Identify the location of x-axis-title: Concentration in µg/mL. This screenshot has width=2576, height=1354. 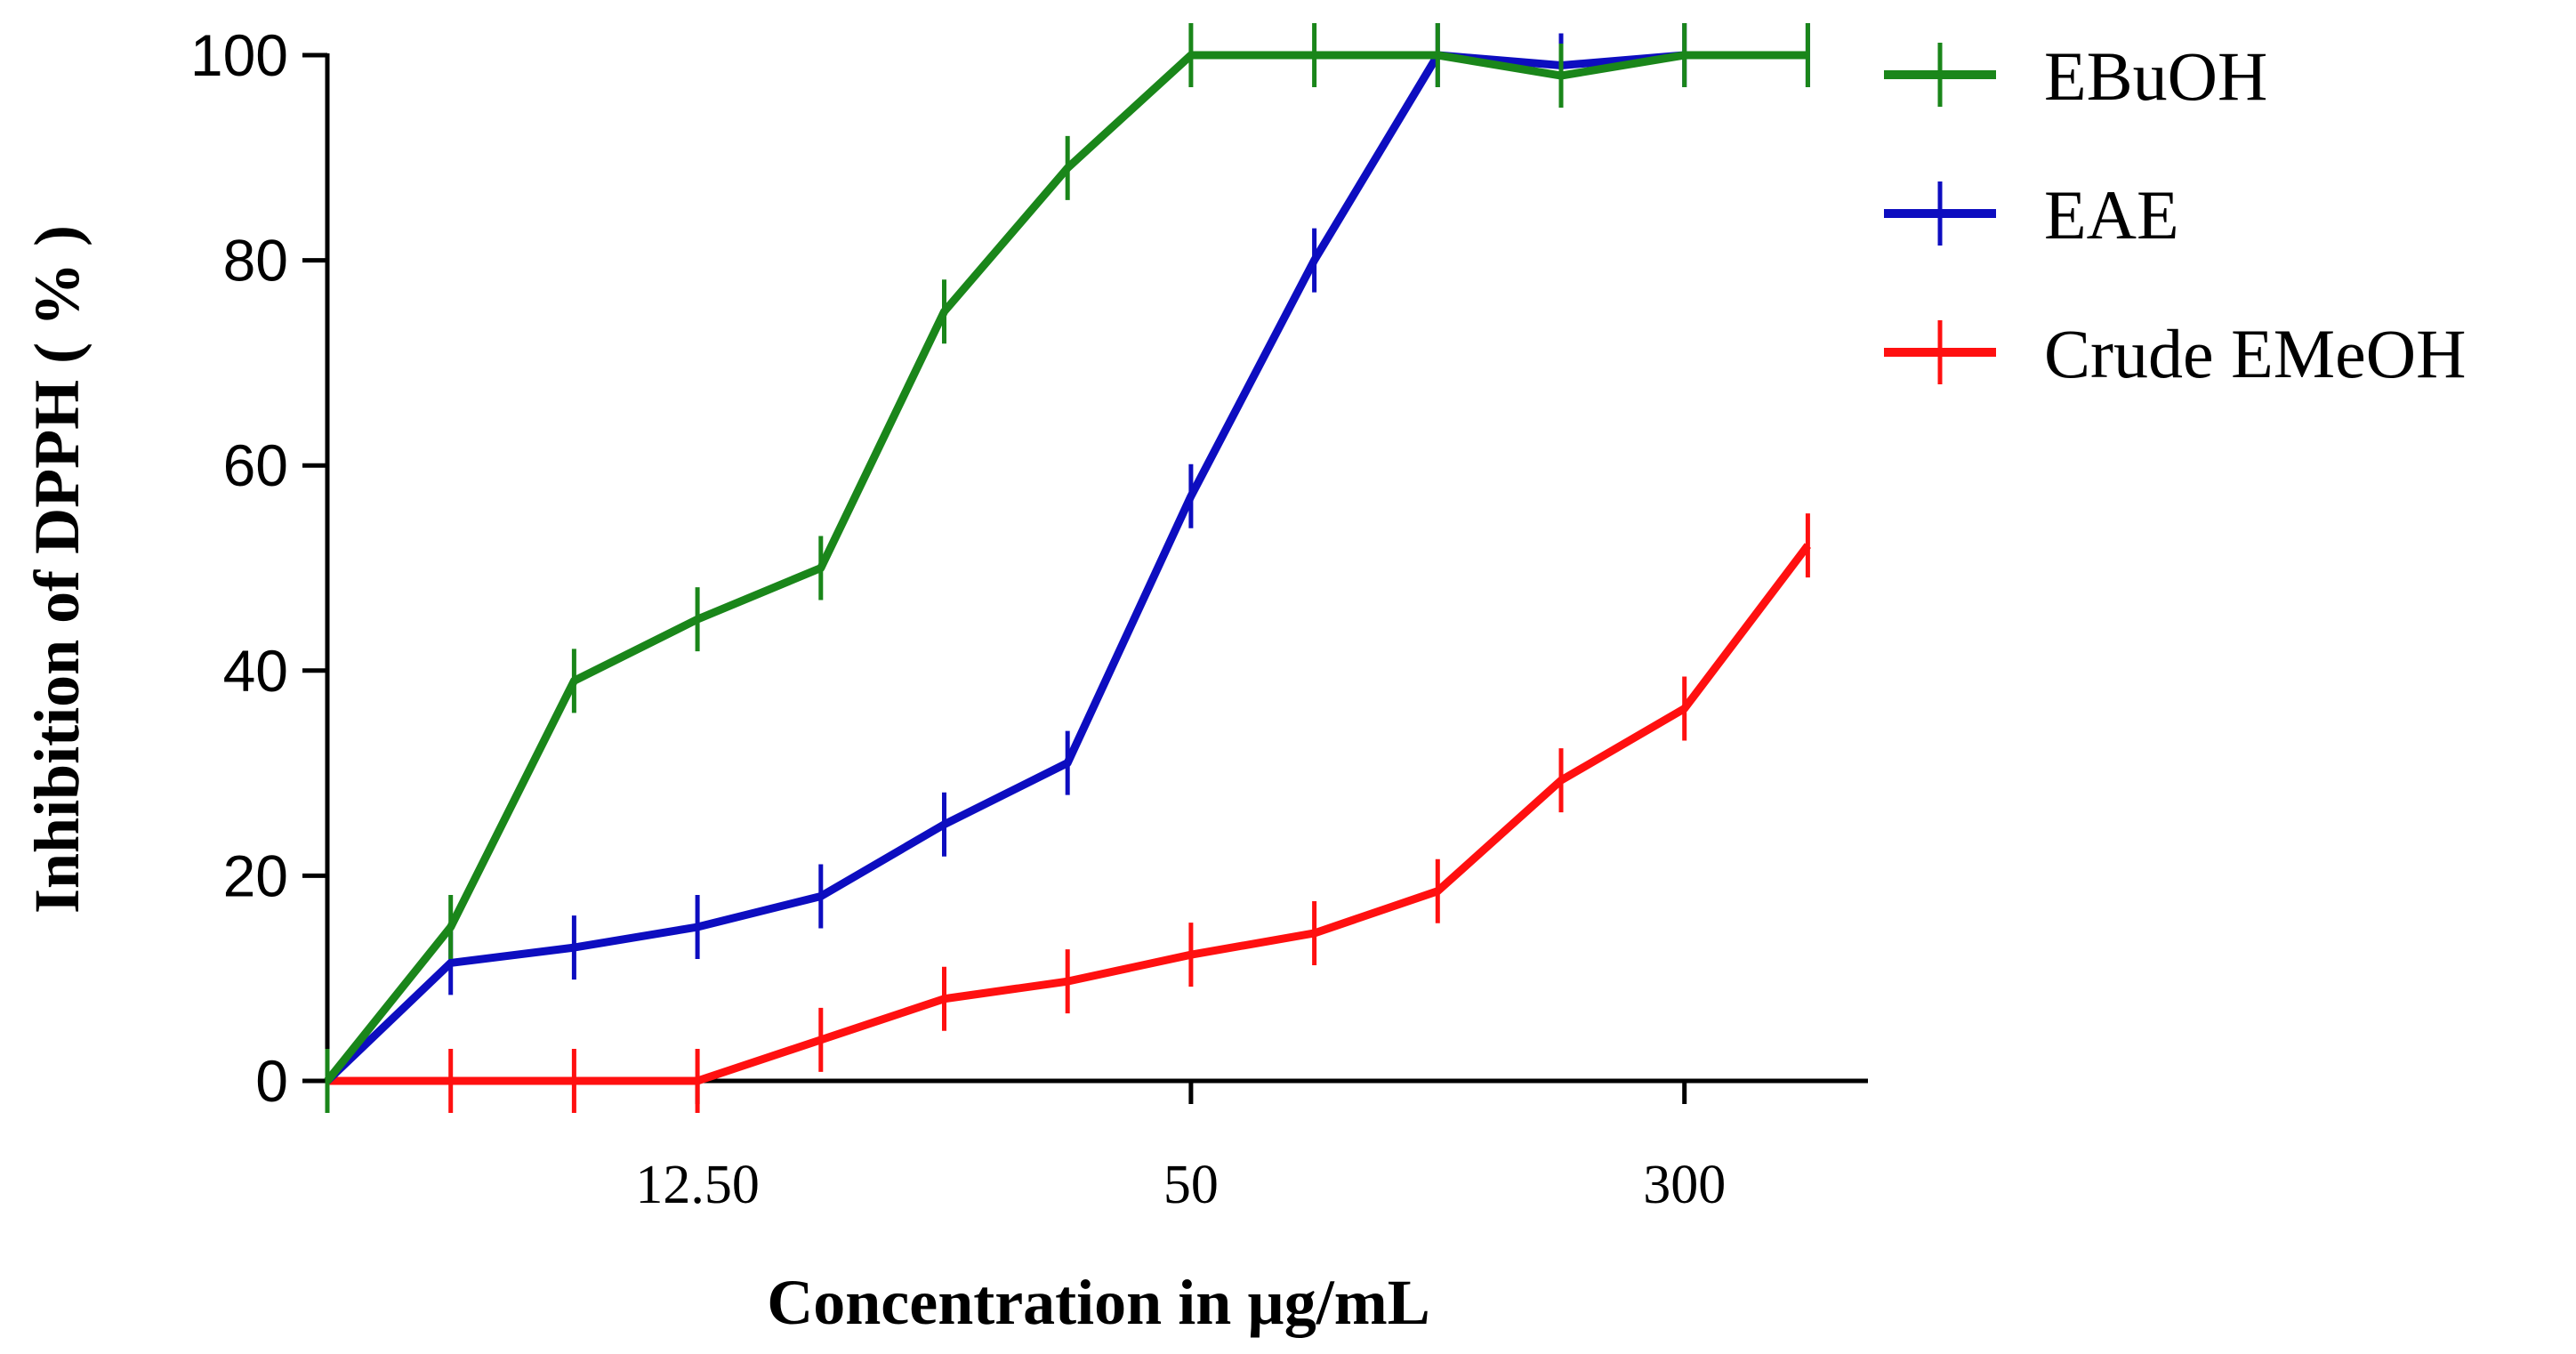
(1098, 1302).